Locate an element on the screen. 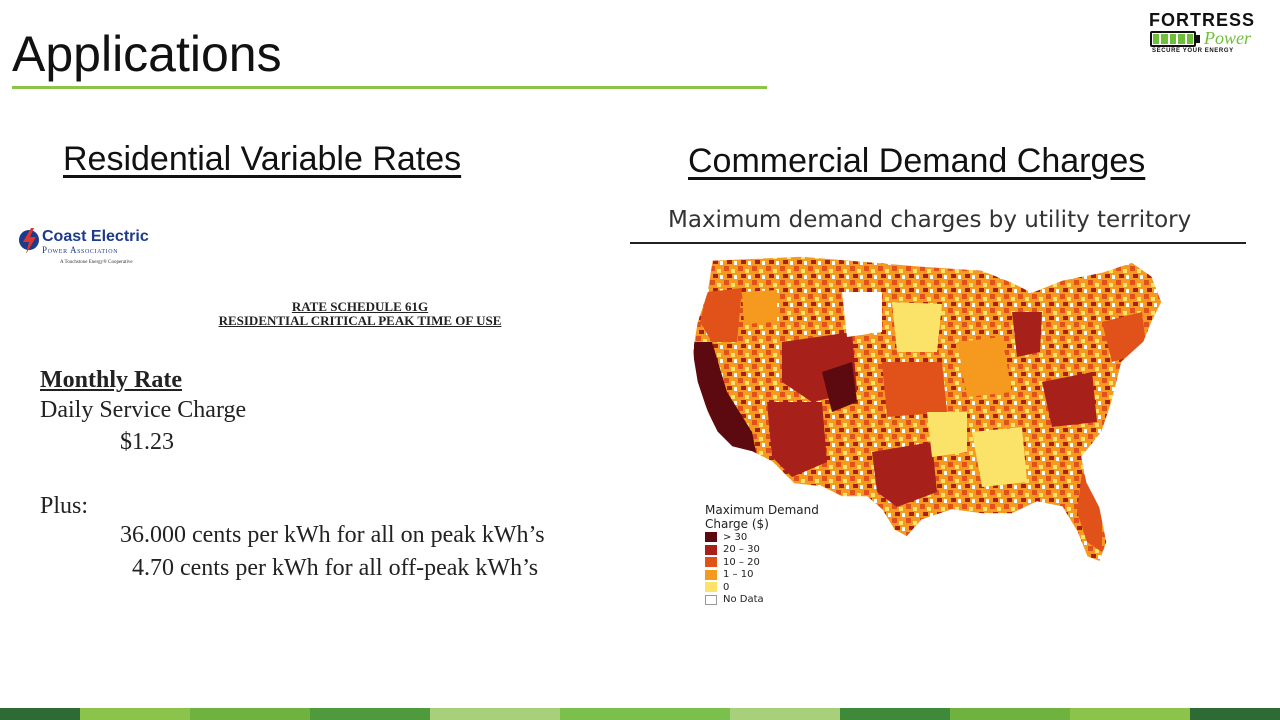 This screenshot has width=1280, height=720. map-title-rule is located at coordinates (938, 243).